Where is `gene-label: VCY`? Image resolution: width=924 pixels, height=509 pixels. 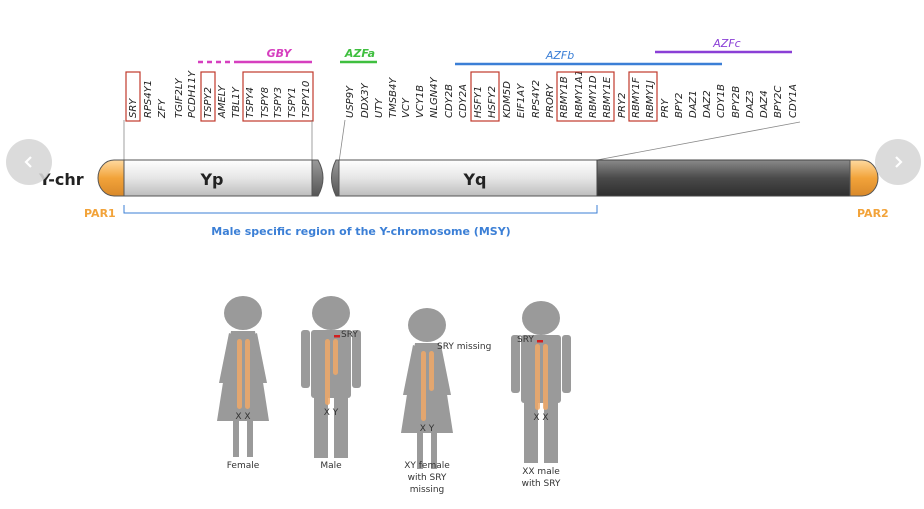 gene-label: VCY is located at coordinates (406, 107).